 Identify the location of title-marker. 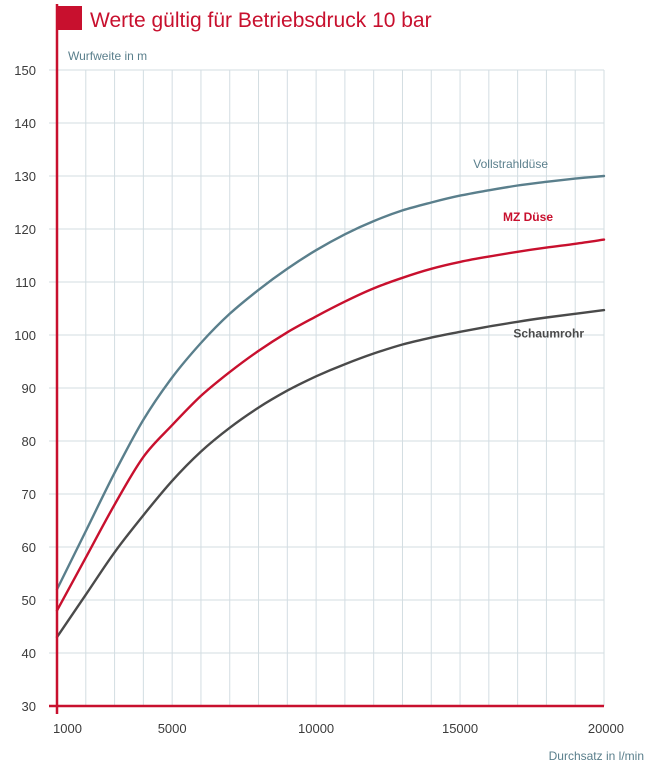
(70, 18).